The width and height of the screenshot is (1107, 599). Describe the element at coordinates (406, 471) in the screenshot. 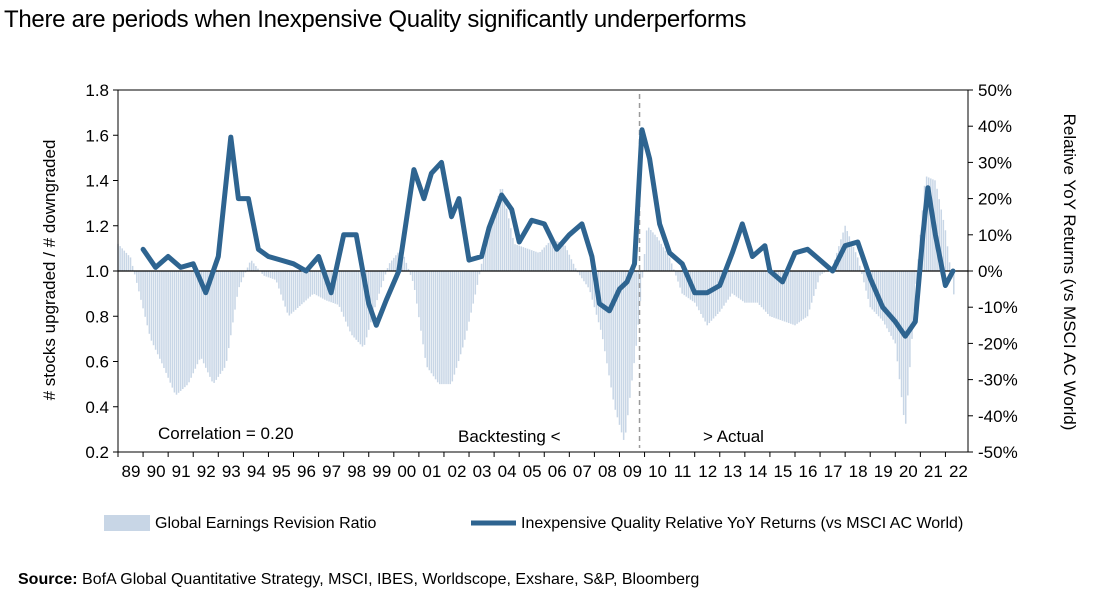

I see `x-tick-label: 00` at that location.